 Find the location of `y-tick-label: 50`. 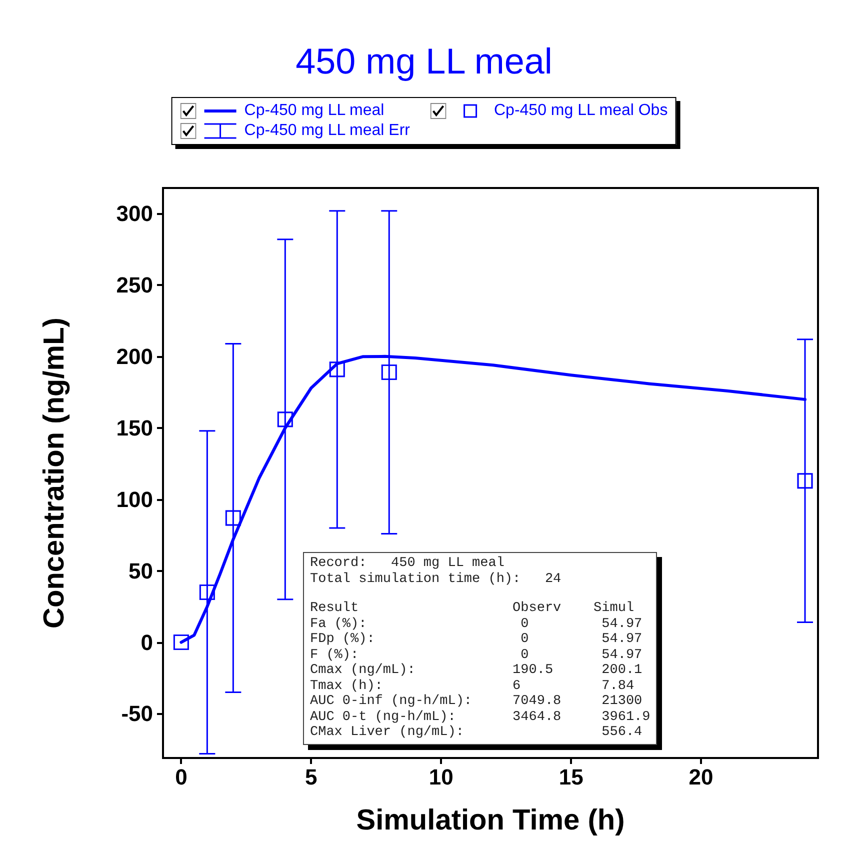

y-tick-label: 50 is located at coordinates (140, 571).